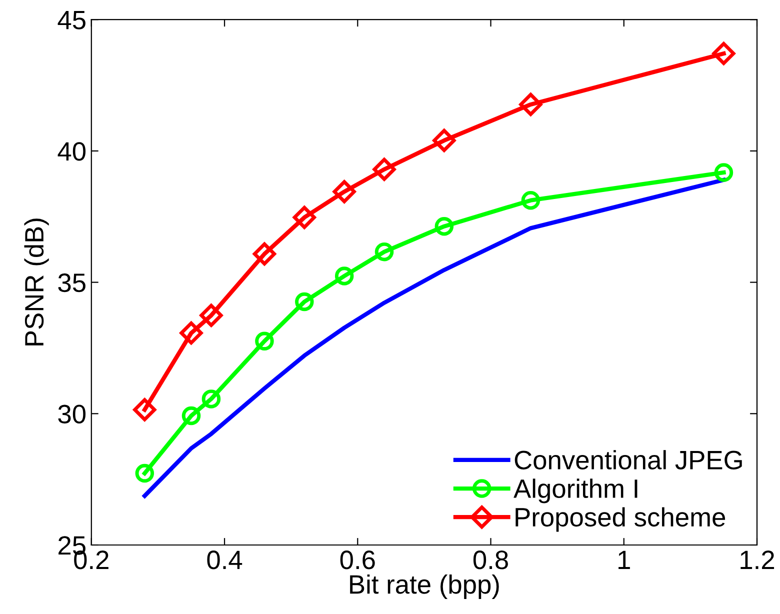 This screenshot has height=614, width=780. Describe the element at coordinates (757, 559) in the screenshot. I see `x-tick-label: 1.2` at that location.